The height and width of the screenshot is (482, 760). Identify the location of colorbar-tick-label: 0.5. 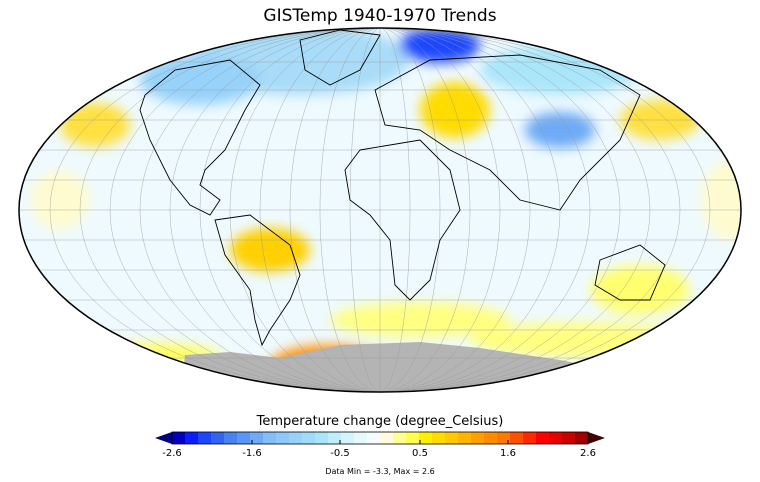
(420, 453).